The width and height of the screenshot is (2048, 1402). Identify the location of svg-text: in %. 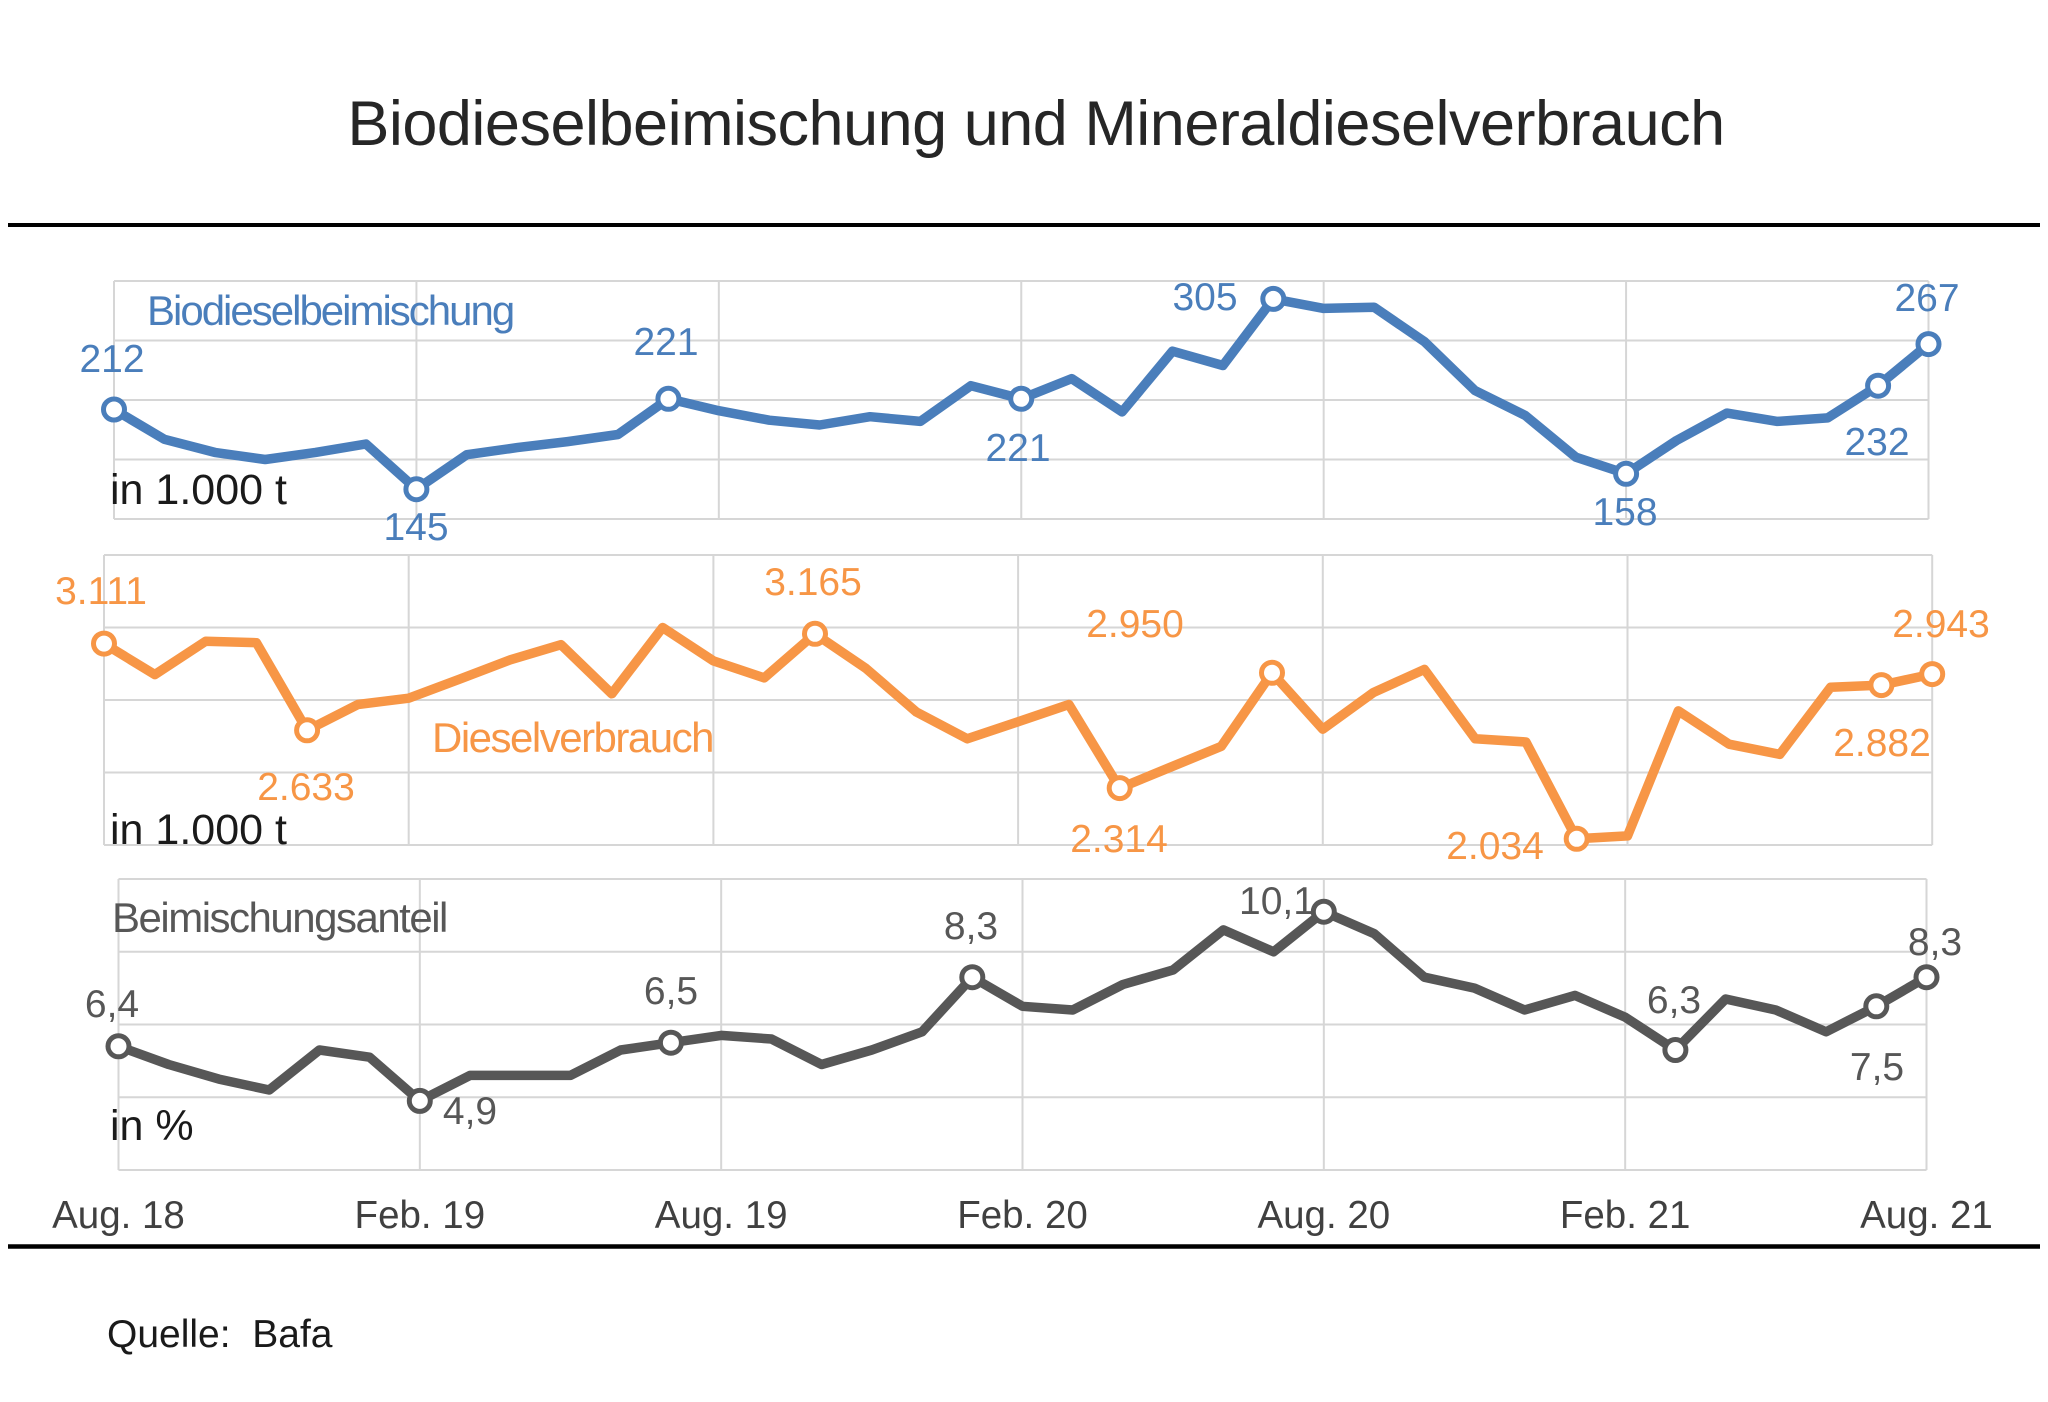
(152, 1126).